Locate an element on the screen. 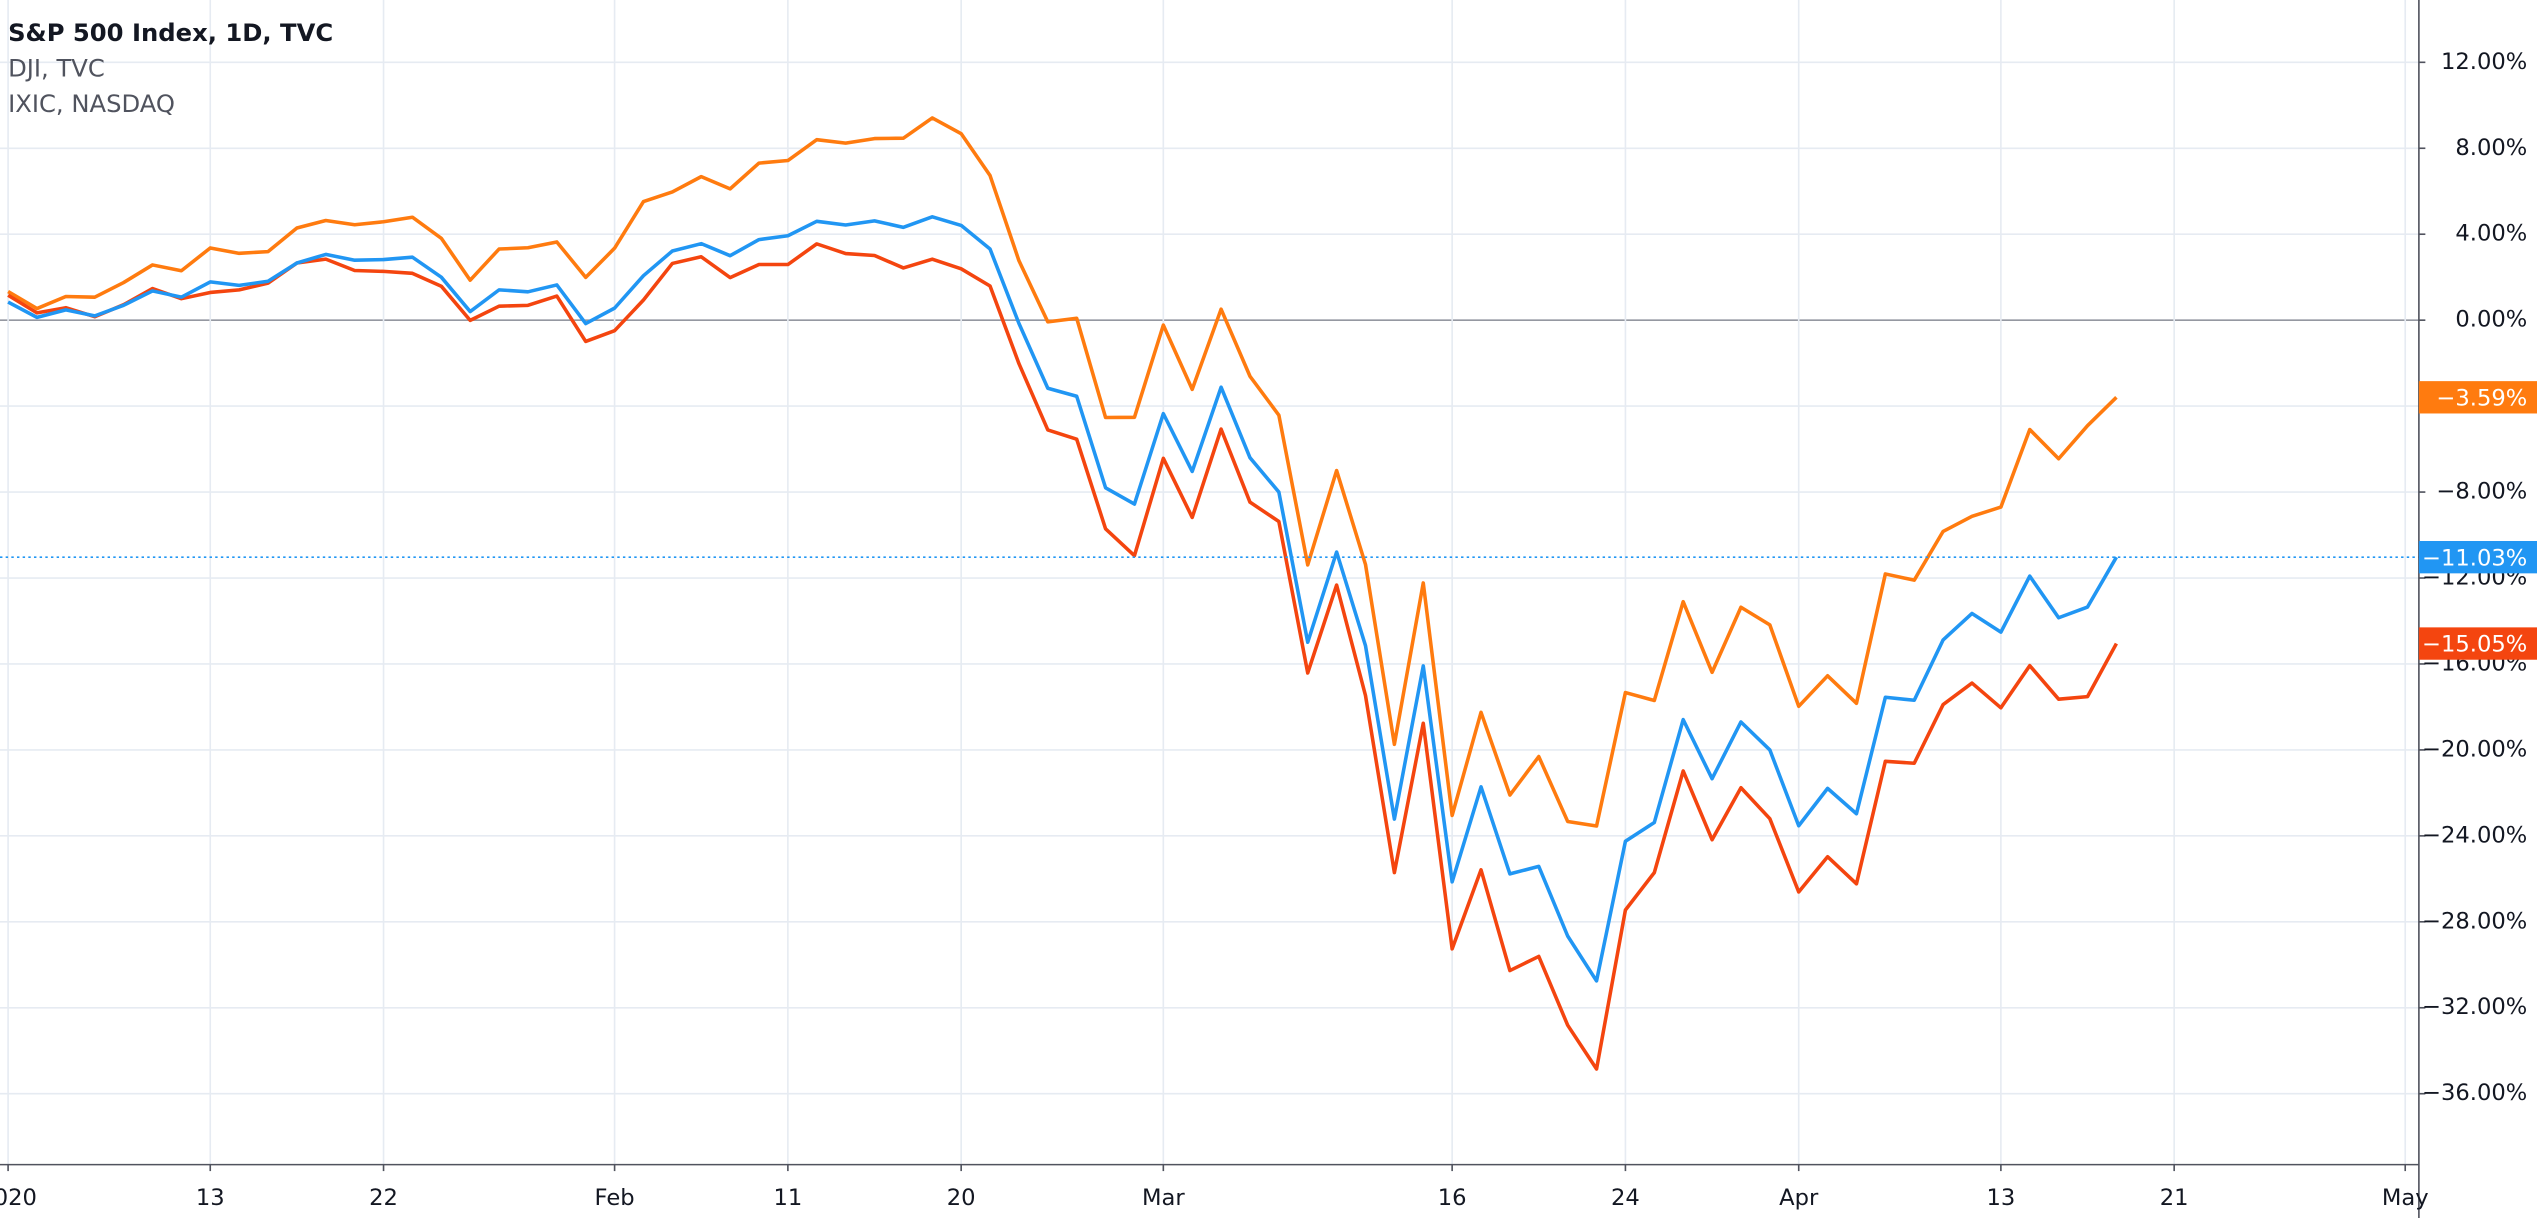 This screenshot has height=1218, width=2537. y-tick-label: −28.00% is located at coordinates (2474, 921).